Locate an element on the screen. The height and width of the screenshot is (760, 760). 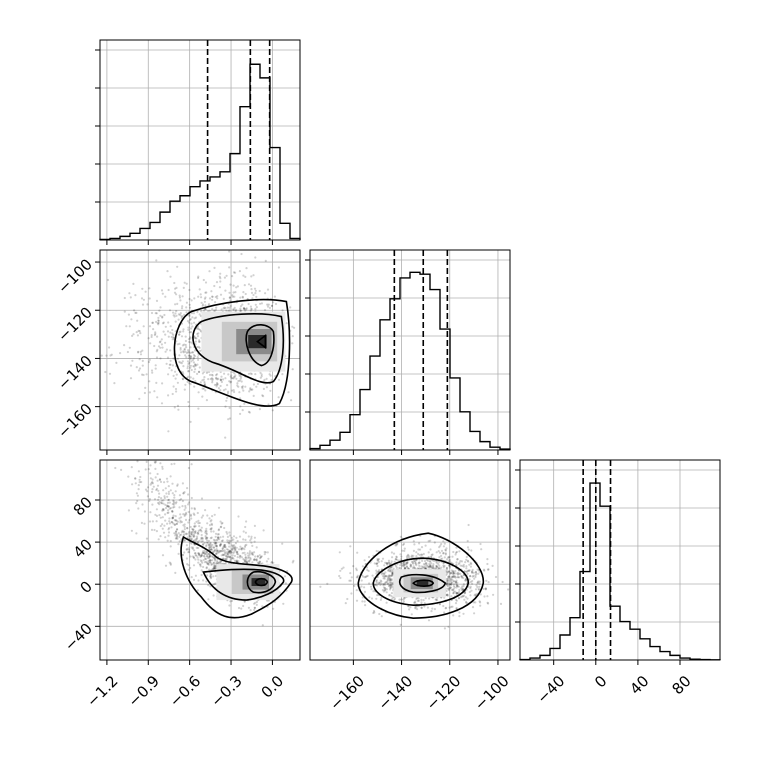
scatter-p1-p3-contours is located at coordinates (236, 577).